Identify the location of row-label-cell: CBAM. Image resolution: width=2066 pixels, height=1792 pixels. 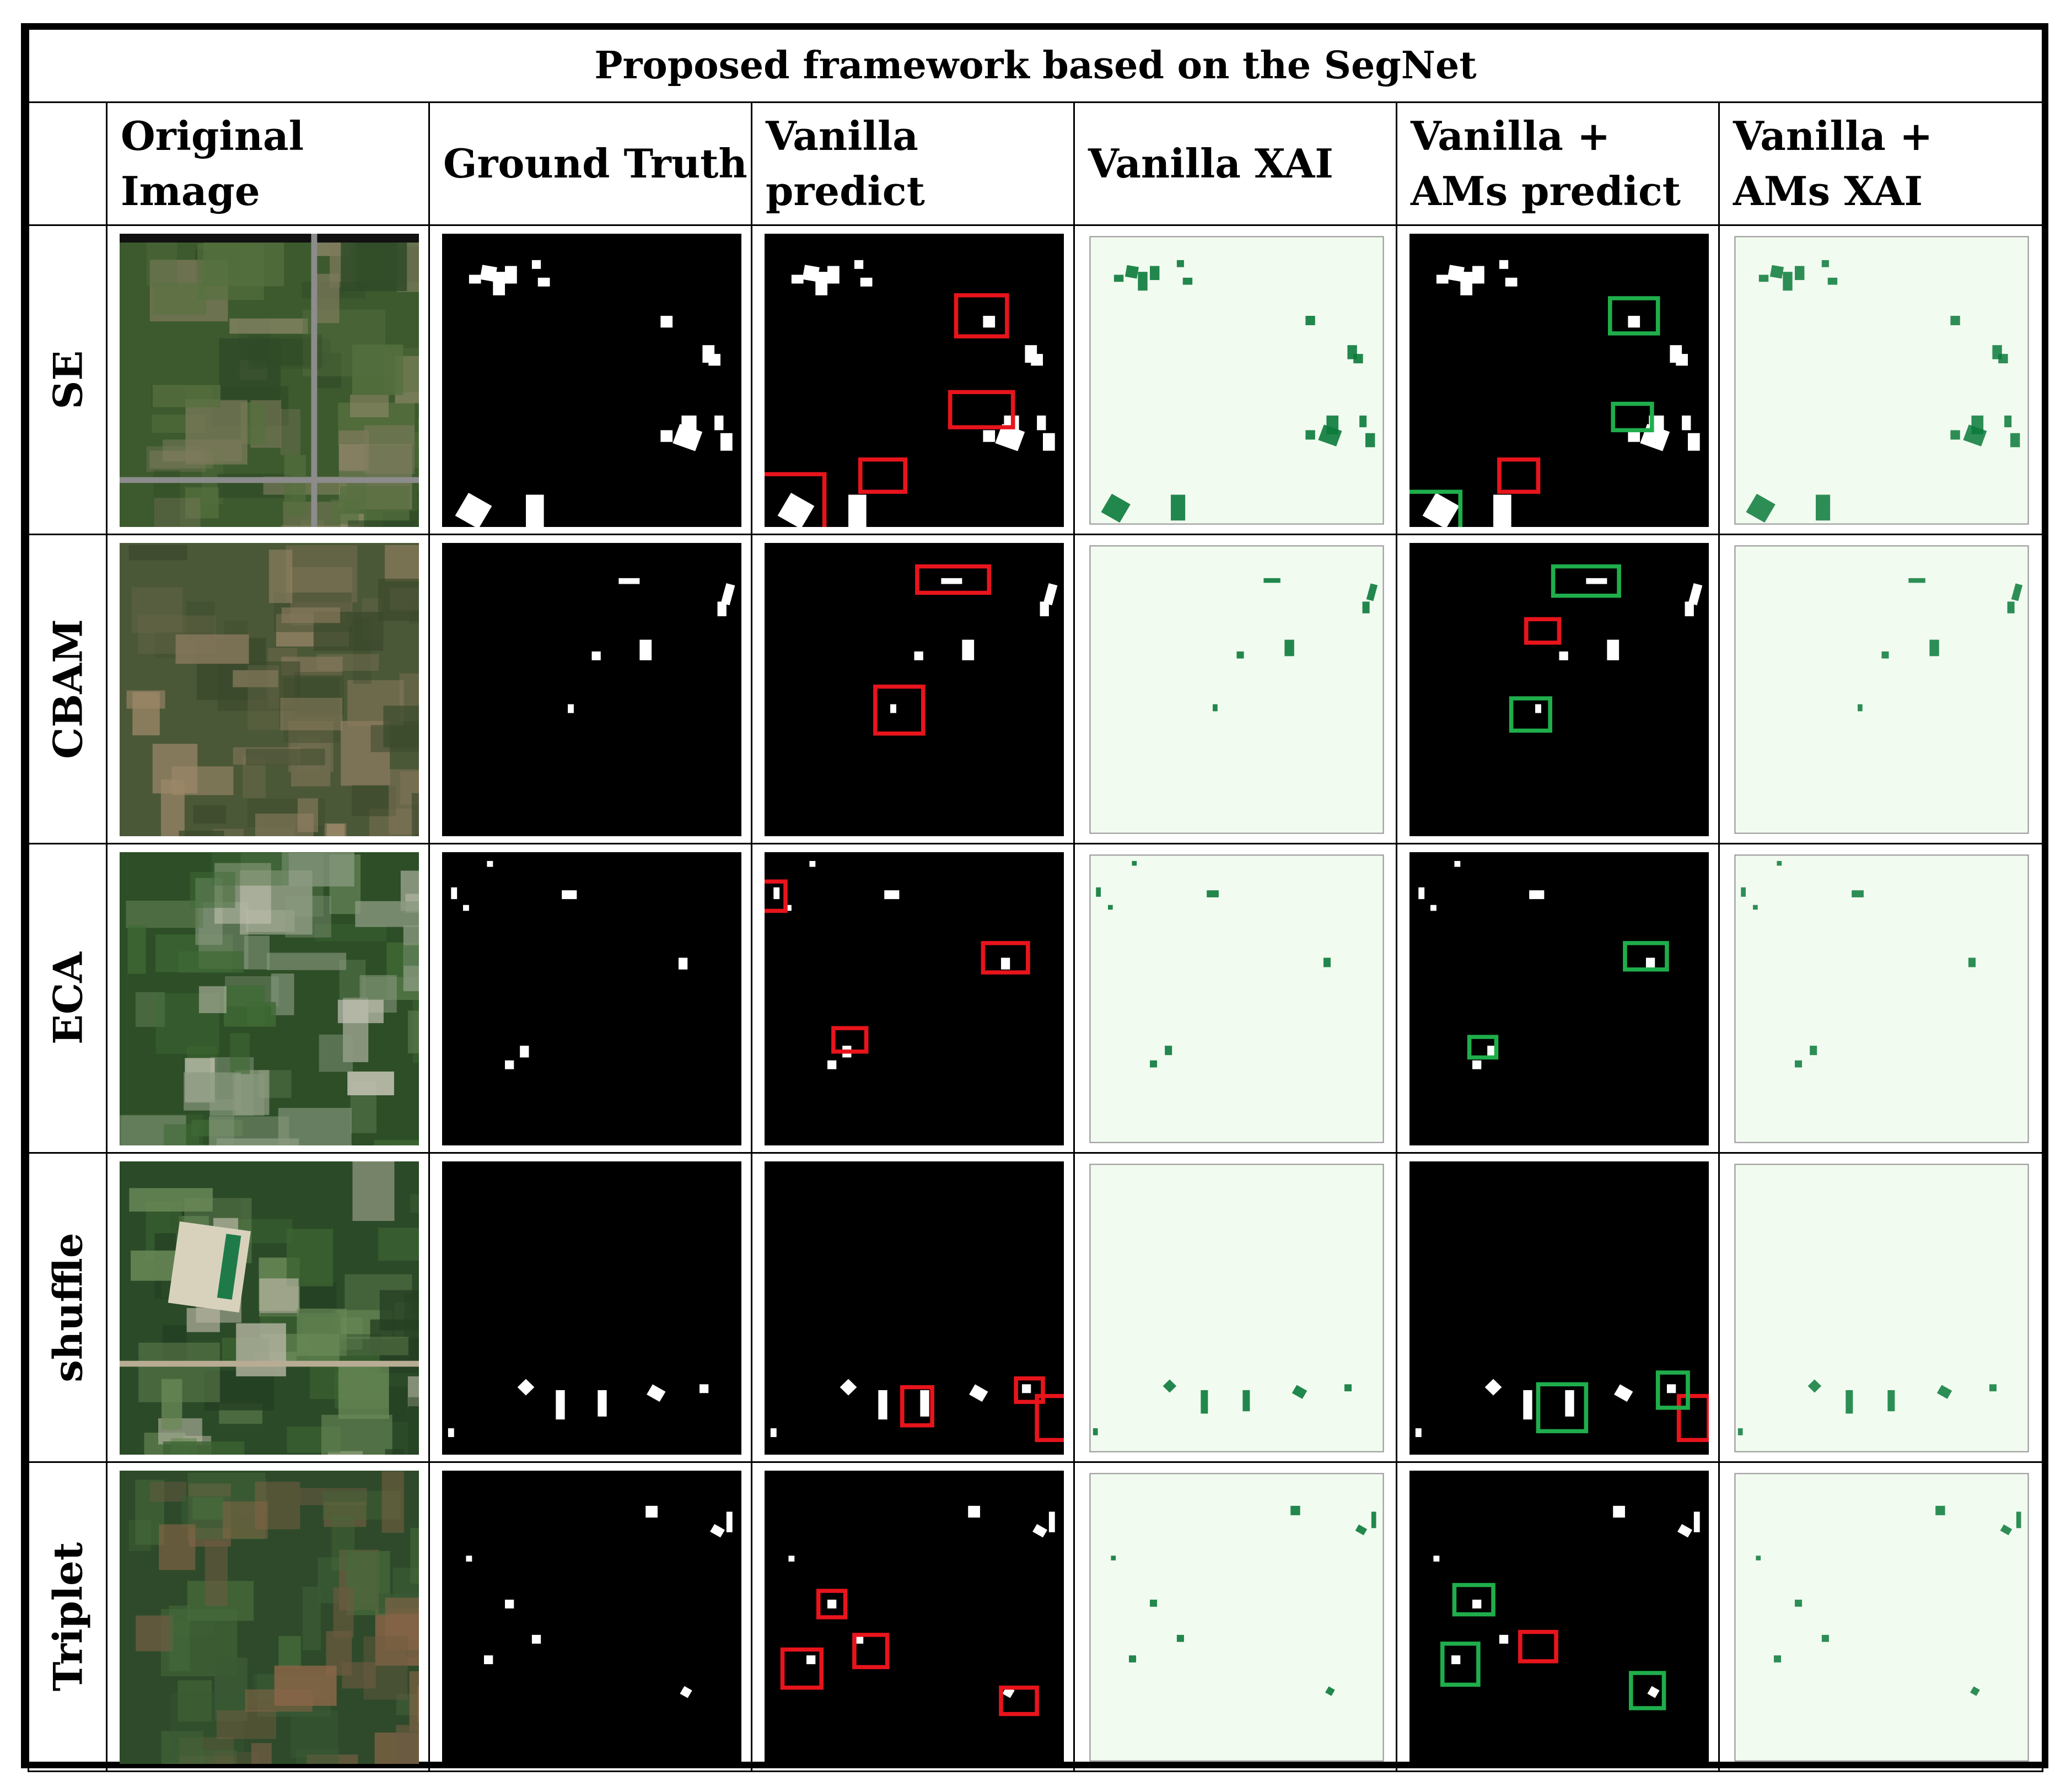
(67, 689).